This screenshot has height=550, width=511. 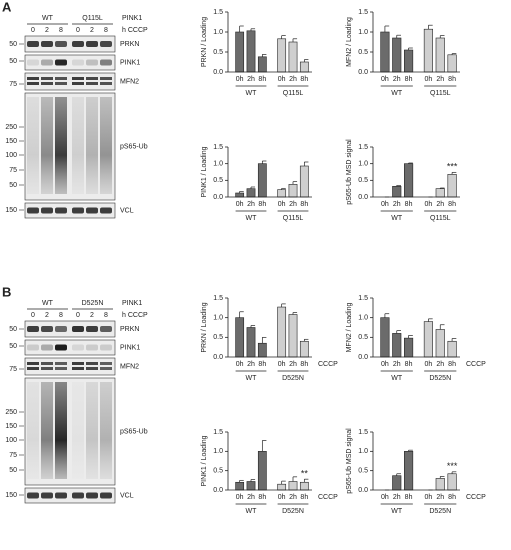 What do you see at coordinates (11, 440) in the screenshot?
I see `mw-marker: 100` at bounding box center [11, 440].